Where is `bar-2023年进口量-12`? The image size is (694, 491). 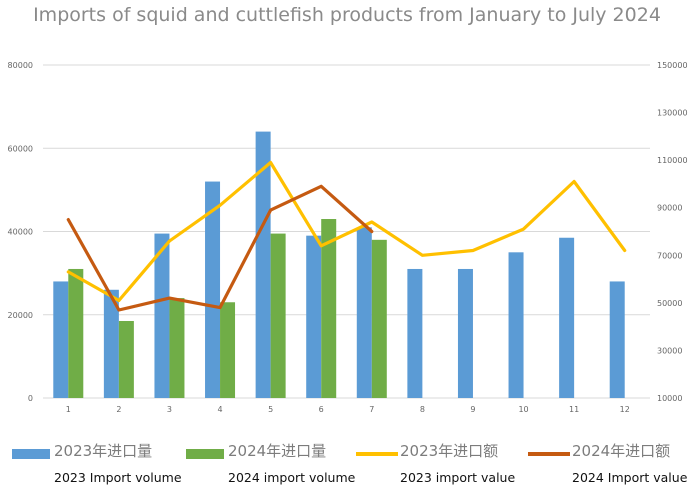
bar-2023年进口量-12 is located at coordinates (617, 339).